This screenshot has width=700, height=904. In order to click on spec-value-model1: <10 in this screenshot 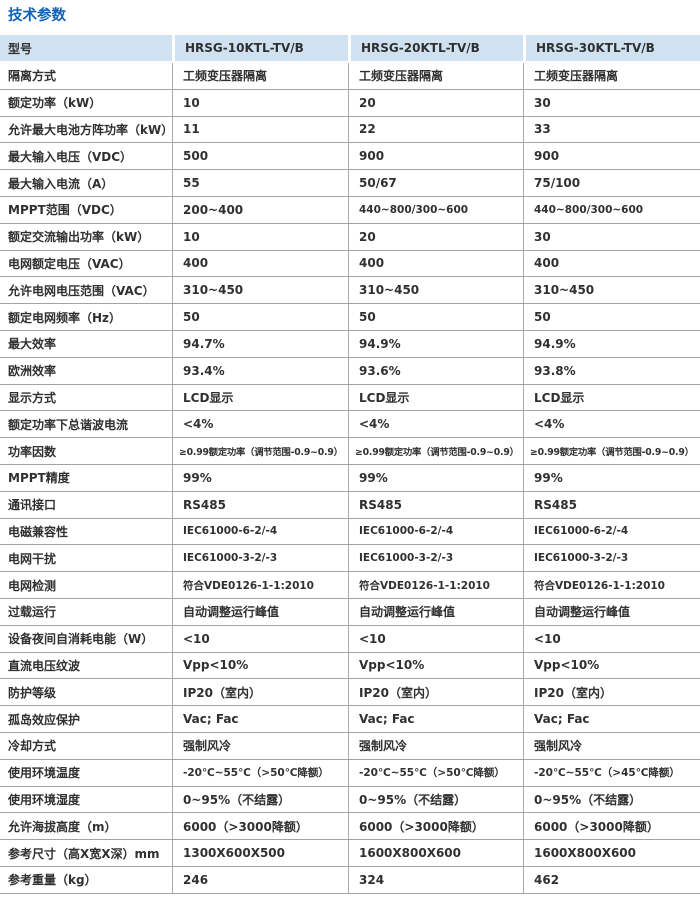, I will do `click(260, 638)`.